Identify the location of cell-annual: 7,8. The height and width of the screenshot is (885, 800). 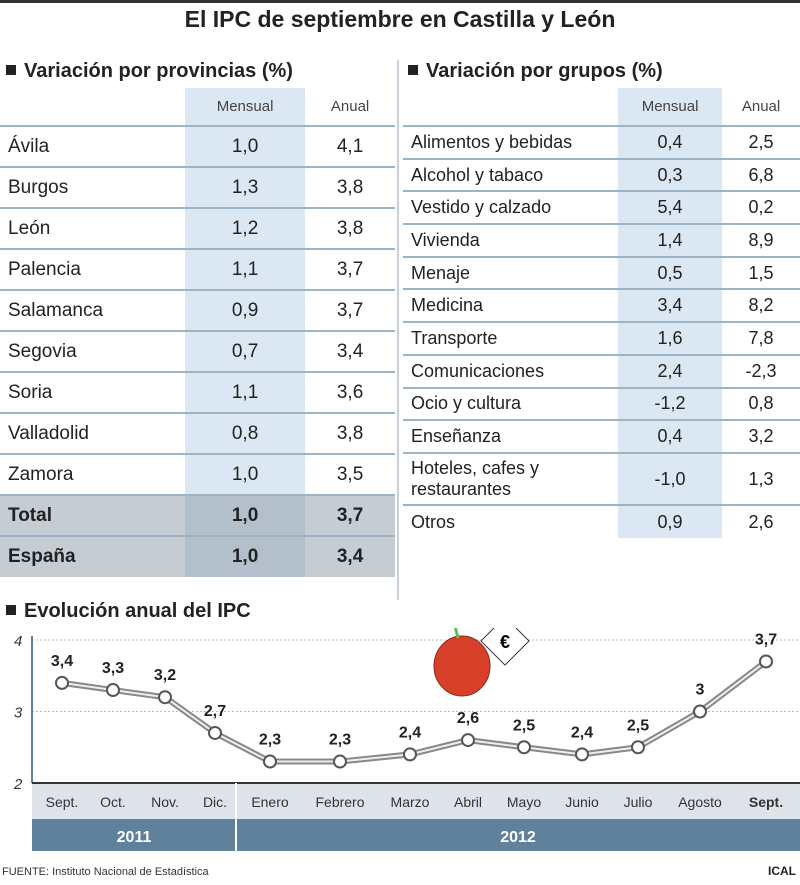
(761, 338).